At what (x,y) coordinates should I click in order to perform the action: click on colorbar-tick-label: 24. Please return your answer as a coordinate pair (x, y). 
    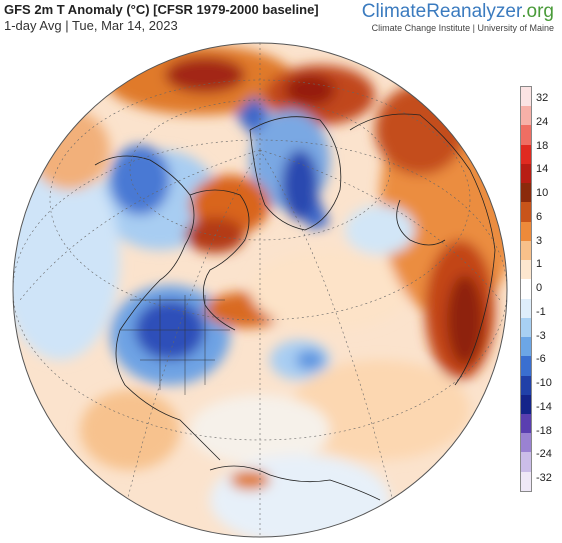
    Looking at the image, I should click on (542, 121).